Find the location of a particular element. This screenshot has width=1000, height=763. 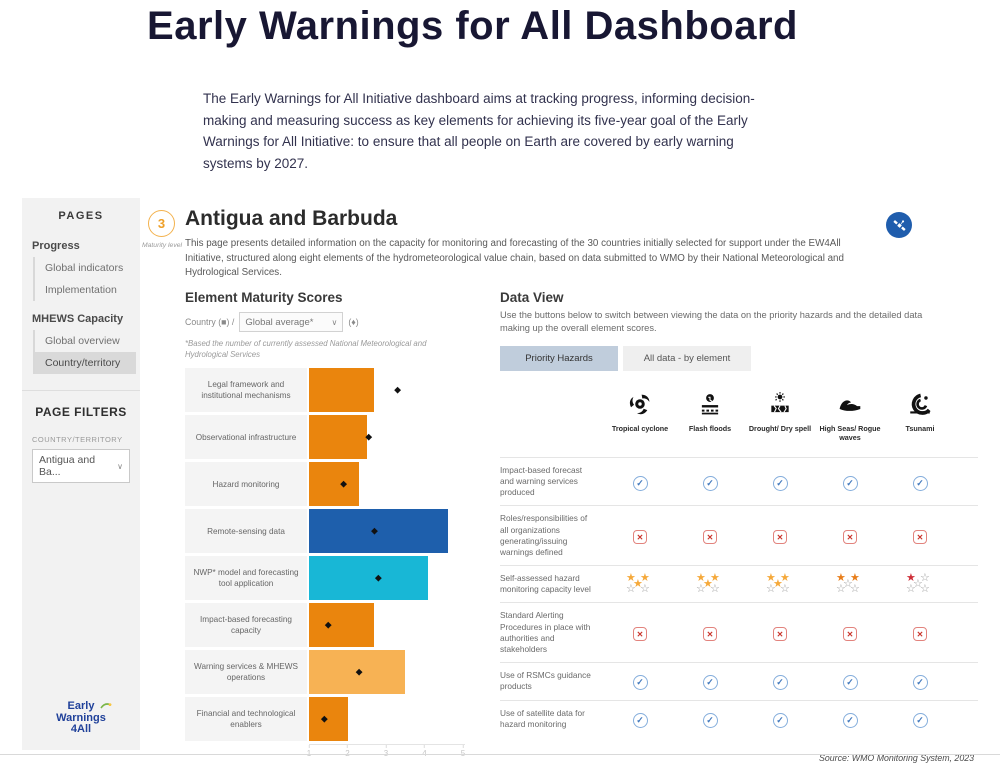

axis-tick: 5 is located at coordinates (463, 751).